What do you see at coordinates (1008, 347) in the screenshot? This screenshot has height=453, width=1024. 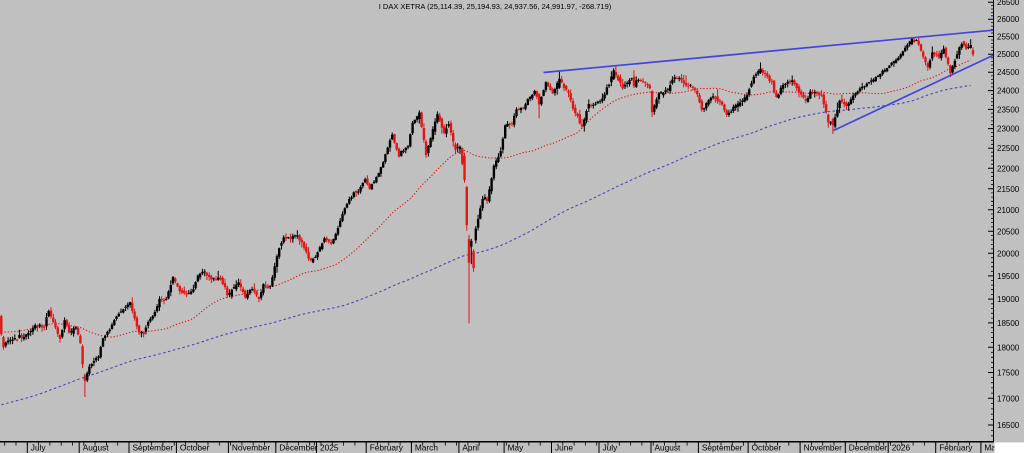 I see `svg-text: 18000` at bounding box center [1008, 347].